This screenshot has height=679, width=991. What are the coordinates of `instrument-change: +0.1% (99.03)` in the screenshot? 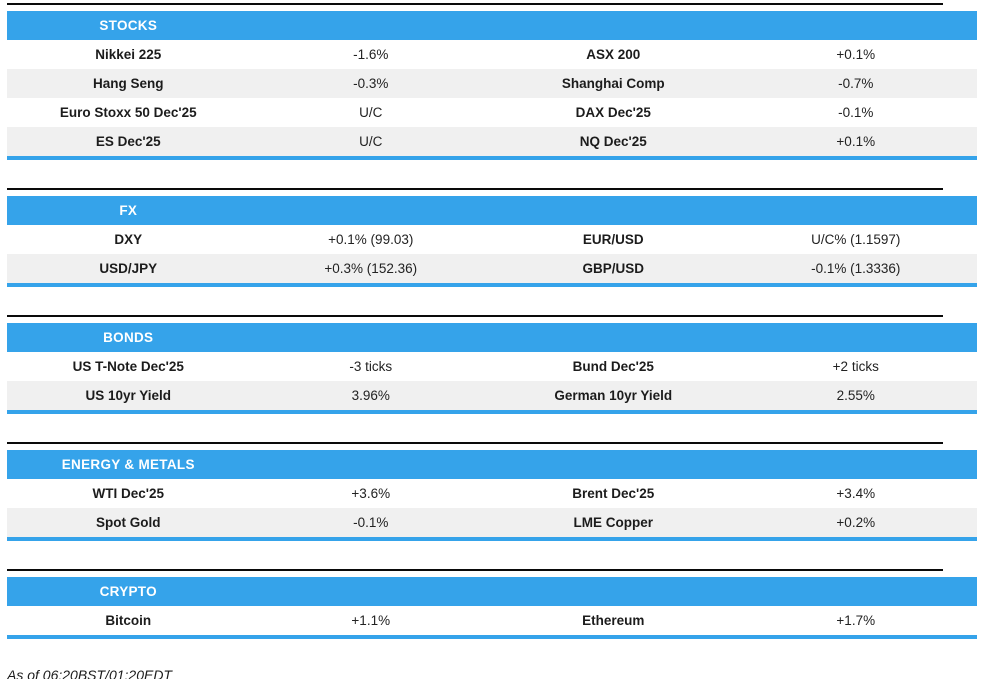 It's located at (371, 239).